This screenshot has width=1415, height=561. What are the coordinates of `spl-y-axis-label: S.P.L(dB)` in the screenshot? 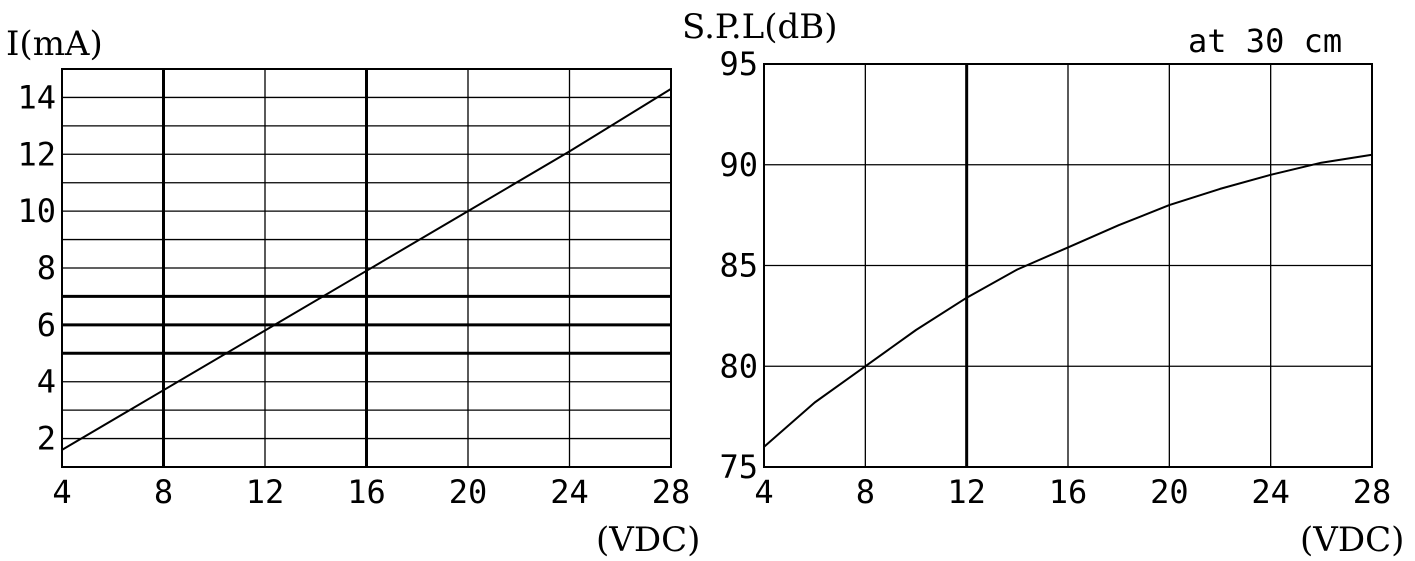 It's located at (760, 27).